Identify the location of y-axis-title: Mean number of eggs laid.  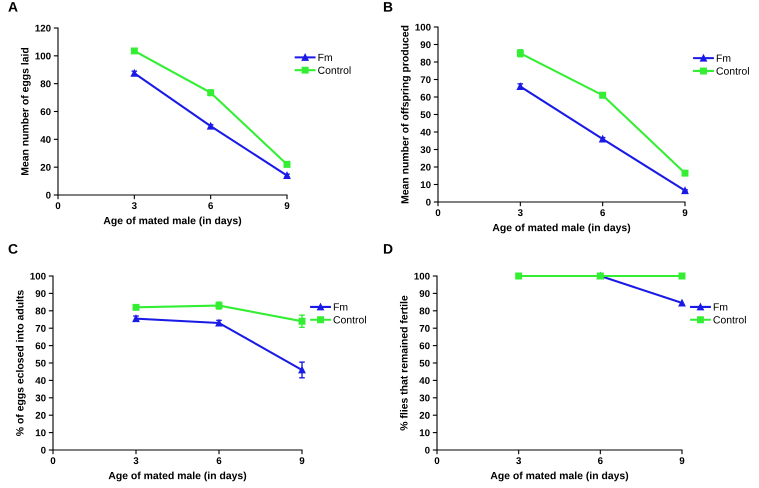
(25, 112).